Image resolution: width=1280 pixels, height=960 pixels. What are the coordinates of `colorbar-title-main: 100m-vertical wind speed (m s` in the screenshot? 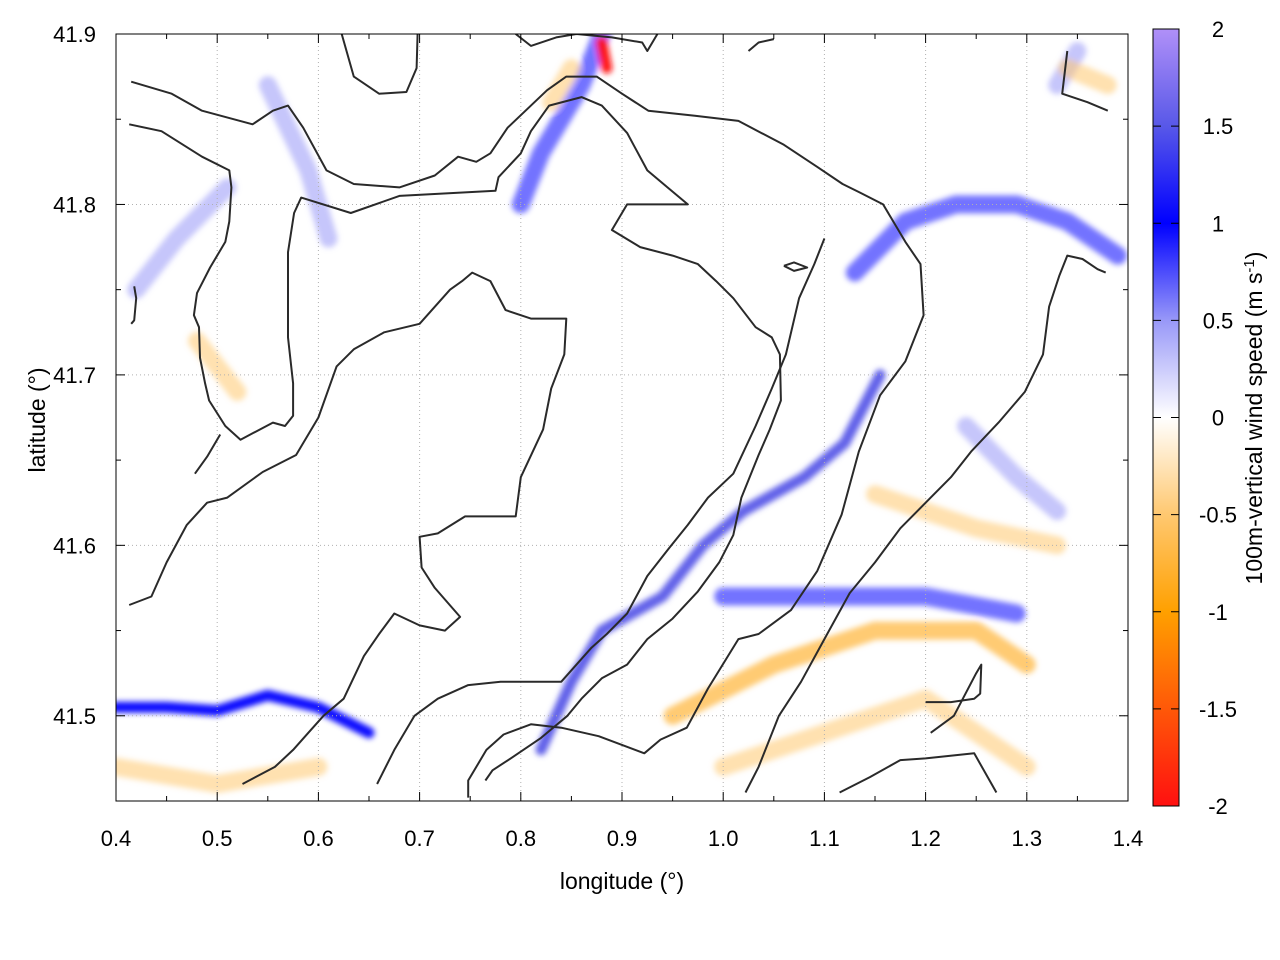 It's located at (1254, 429).